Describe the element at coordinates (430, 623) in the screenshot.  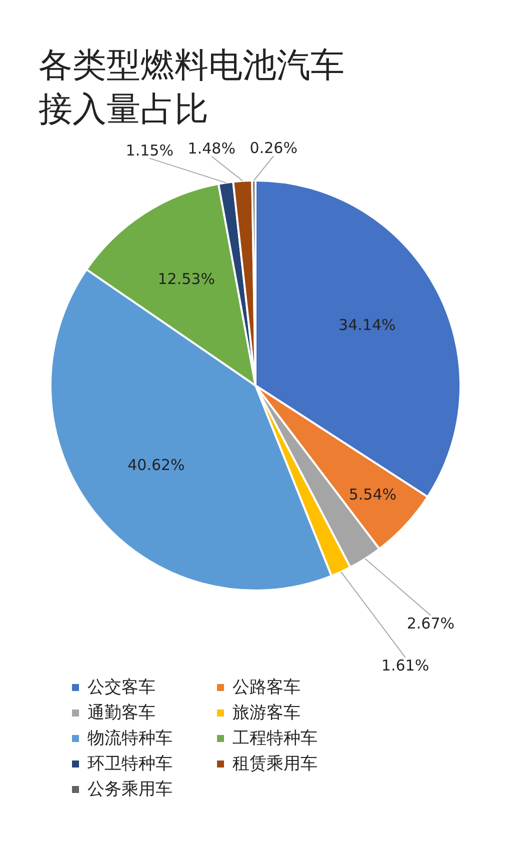
I see `data-label: 2.67%` at that location.